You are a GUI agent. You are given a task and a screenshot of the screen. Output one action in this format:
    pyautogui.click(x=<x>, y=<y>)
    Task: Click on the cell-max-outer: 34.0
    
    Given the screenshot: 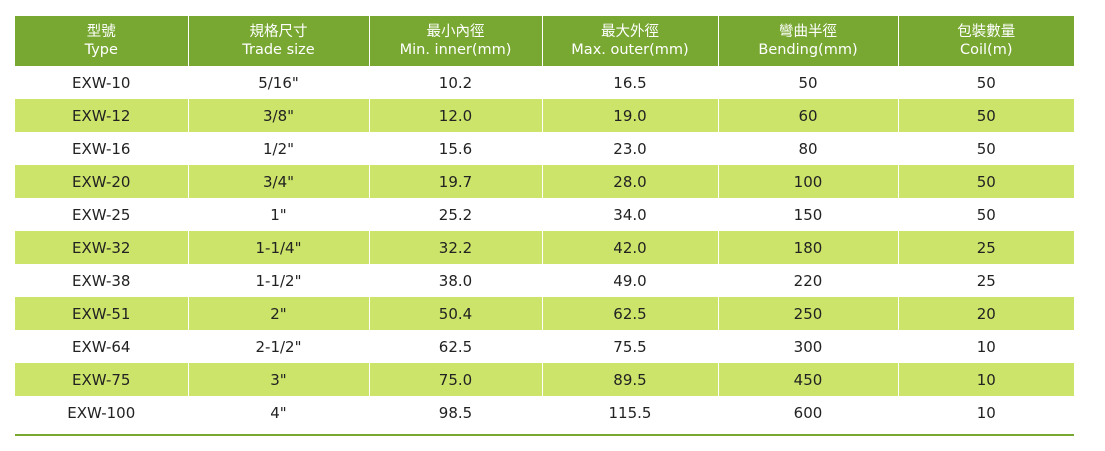 What is the action you would take?
    pyautogui.click(x=629, y=214)
    